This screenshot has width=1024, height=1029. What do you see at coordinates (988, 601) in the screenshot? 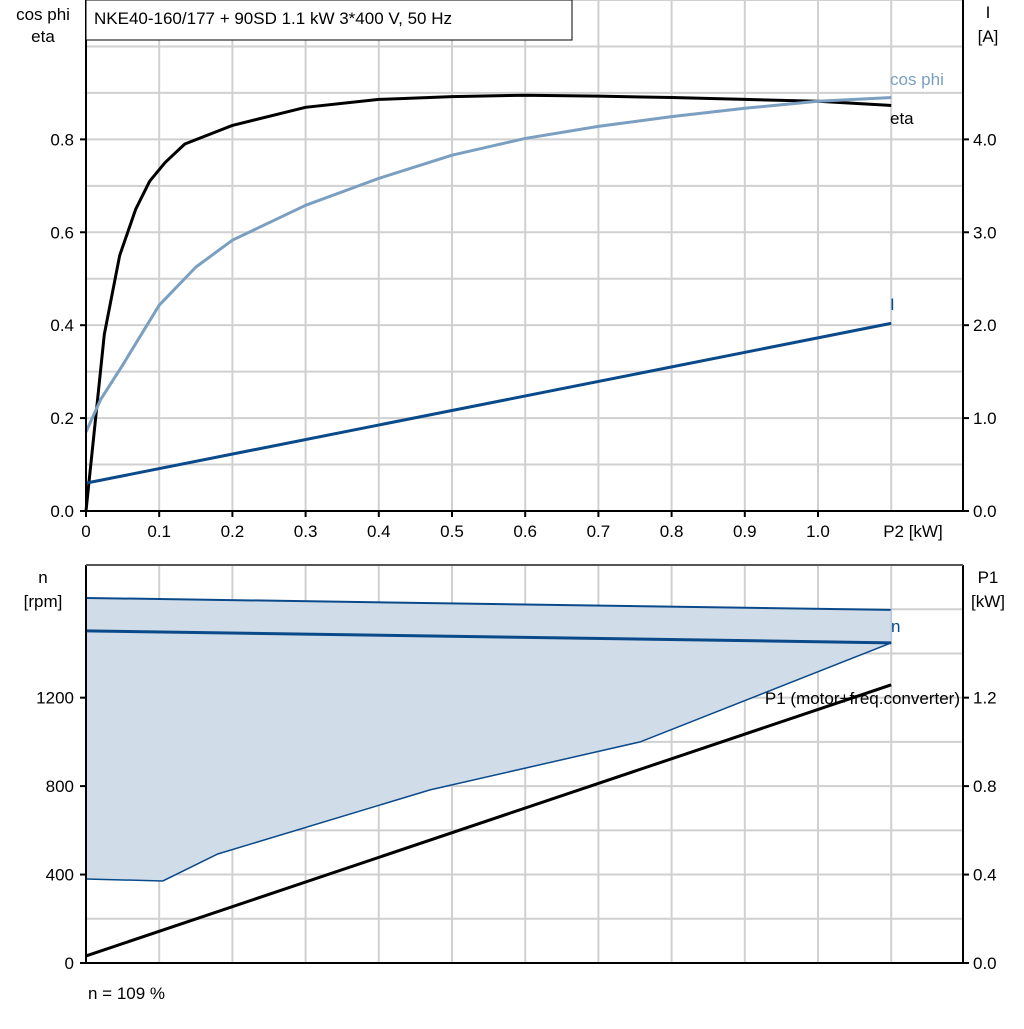
I see `y-axis-label-right-2: [kW]` at bounding box center [988, 601].